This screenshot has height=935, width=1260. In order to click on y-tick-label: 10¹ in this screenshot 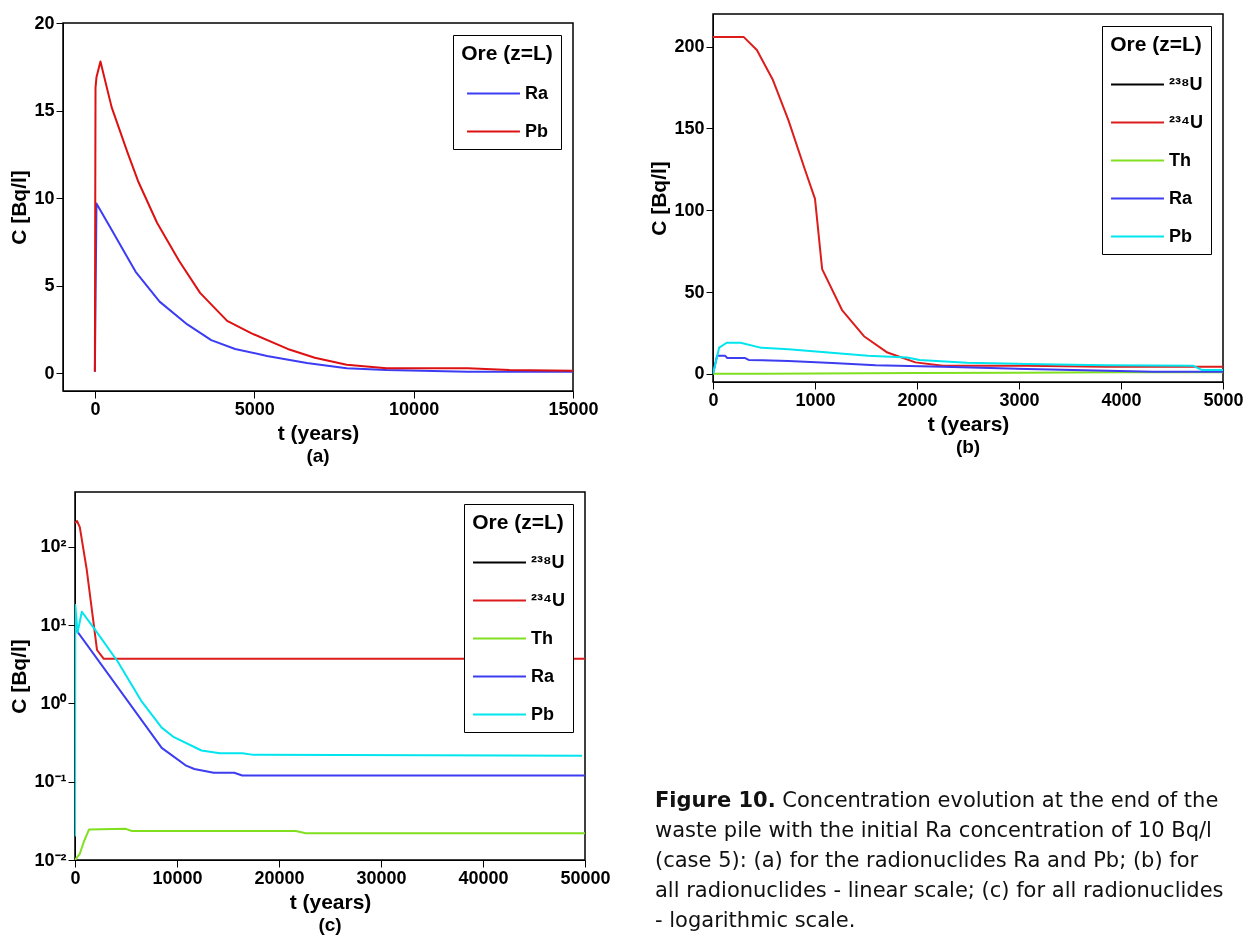, I will do `click(53, 624)`.